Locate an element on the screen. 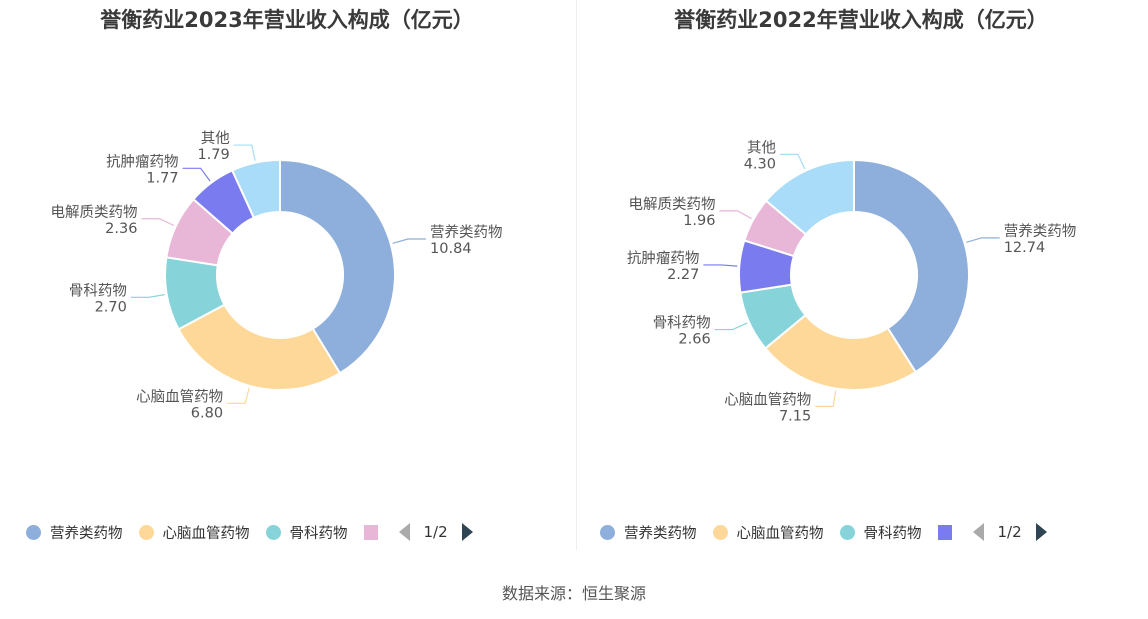 Image resolution: width=1148 pixels, height=619 pixels. slice-value-label: 7.15 is located at coordinates (795, 416).